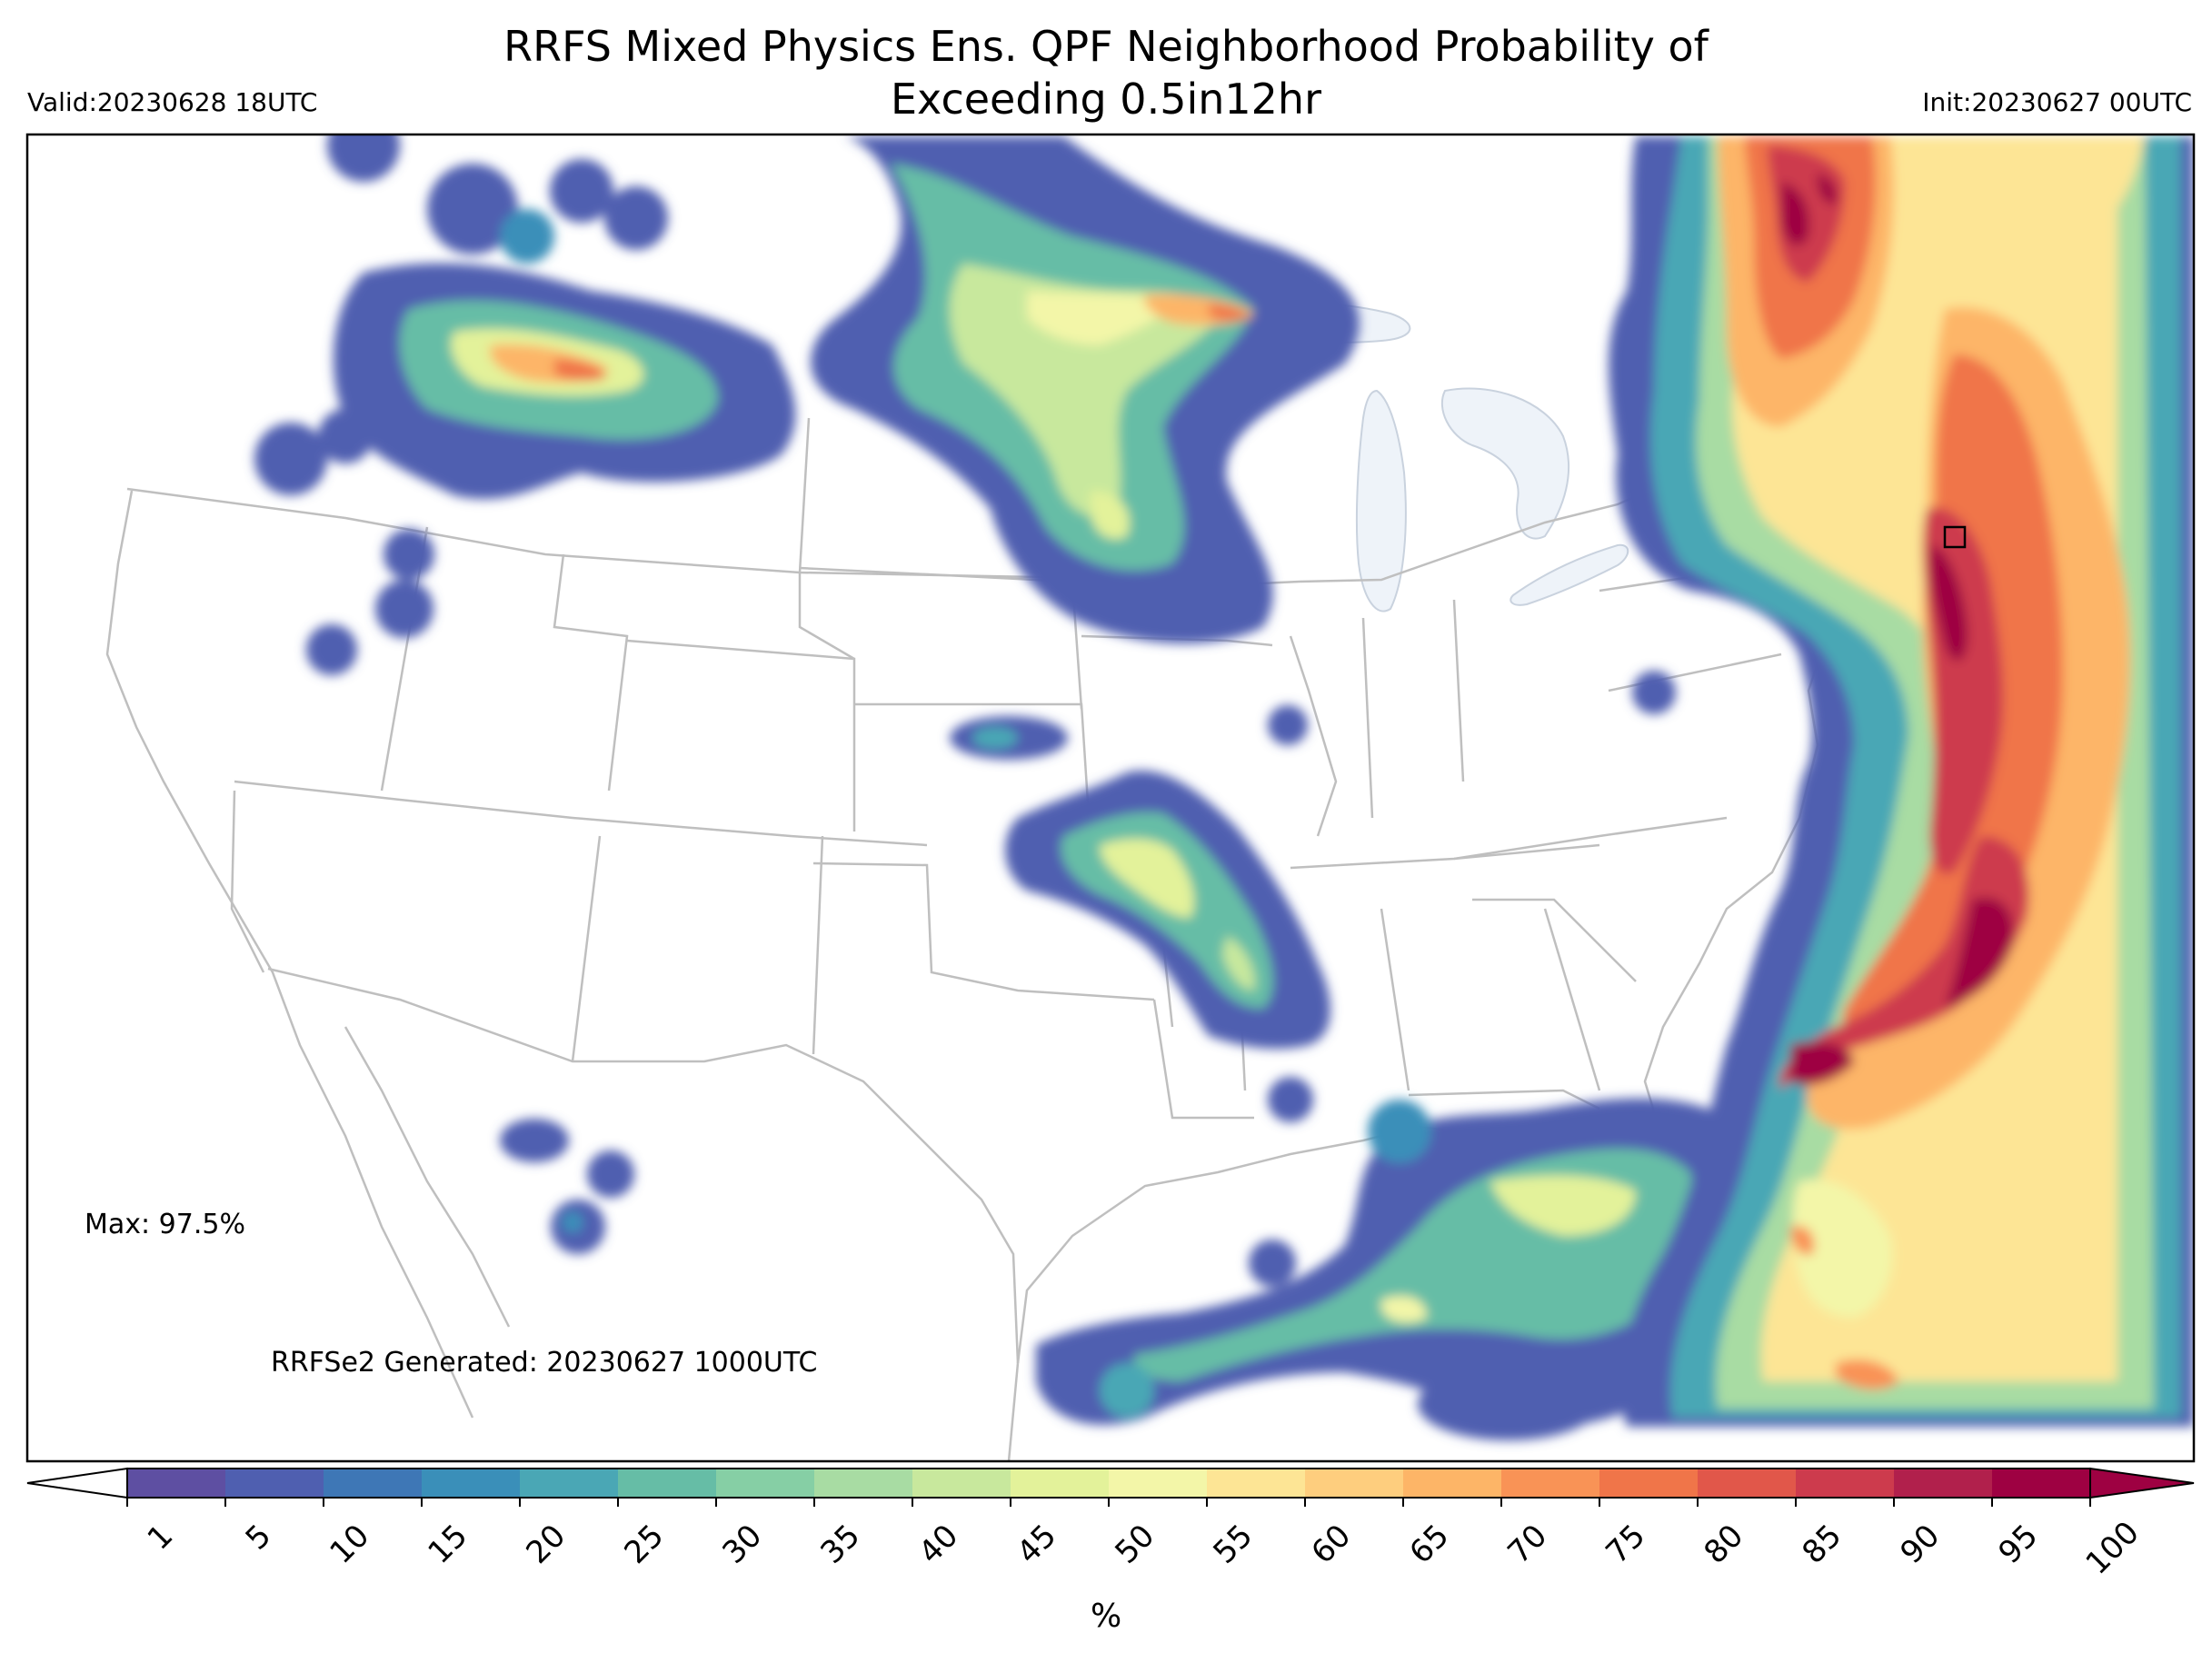  I want to click on precip-area-southern-plains, so click(1313, 979).